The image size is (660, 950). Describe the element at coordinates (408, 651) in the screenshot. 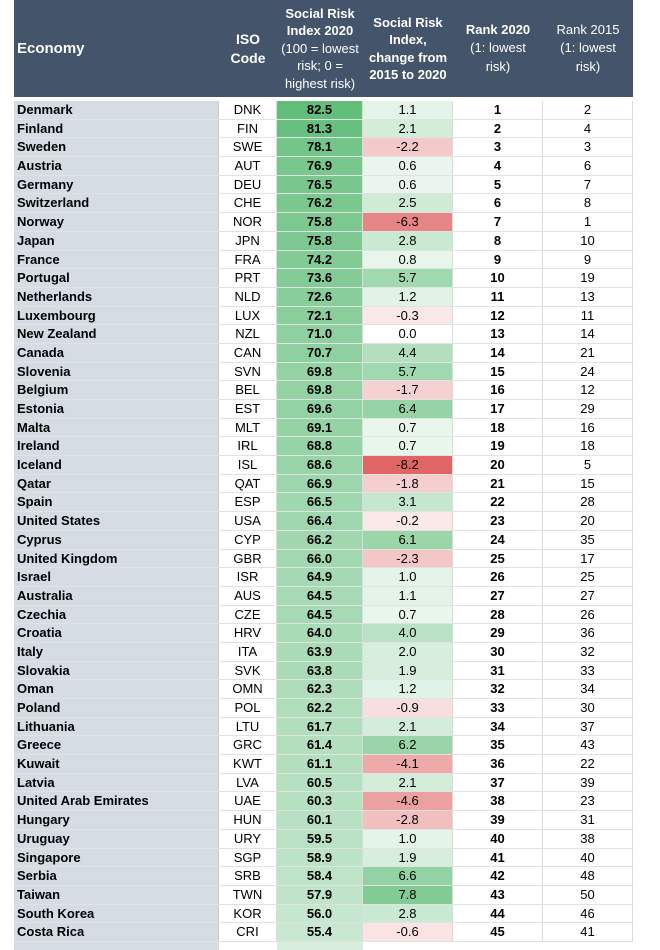

I see `change-cell: 2.0` at that location.